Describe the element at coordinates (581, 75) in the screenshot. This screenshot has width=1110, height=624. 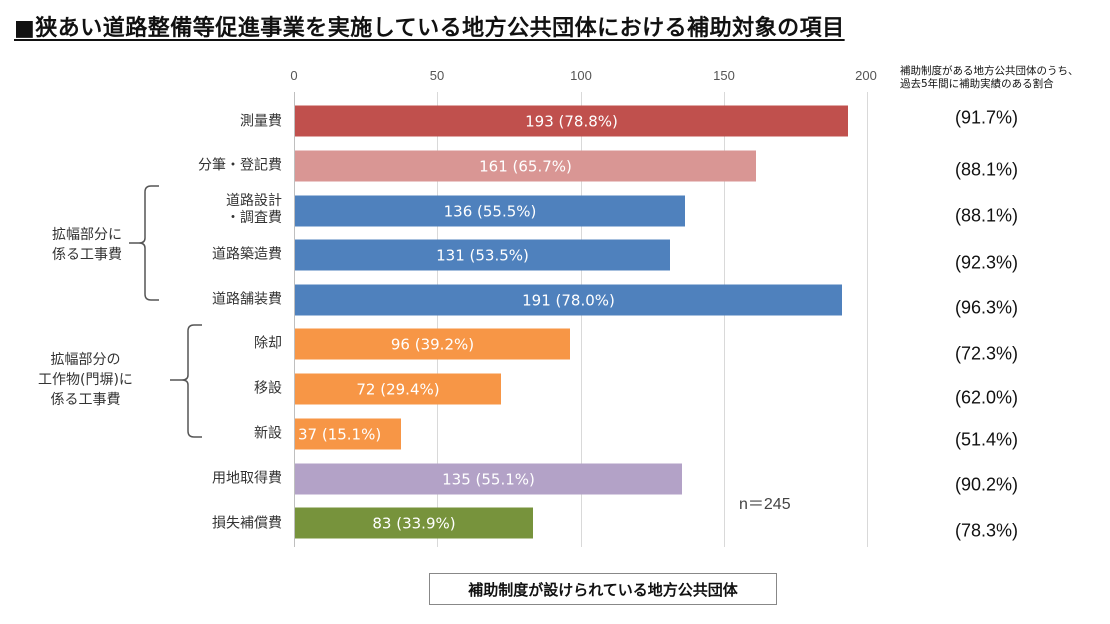
I see `x-tick-100: 100` at that location.